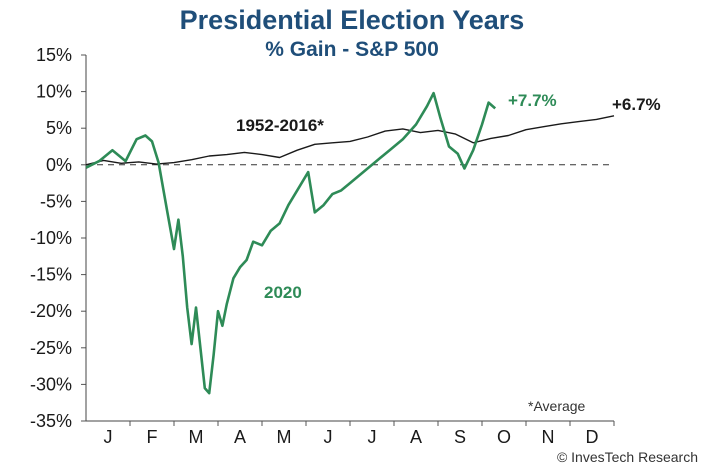 This screenshot has height=468, width=717. What do you see at coordinates (51, 384) in the screenshot?
I see `y-tick-label: -30%` at bounding box center [51, 384].